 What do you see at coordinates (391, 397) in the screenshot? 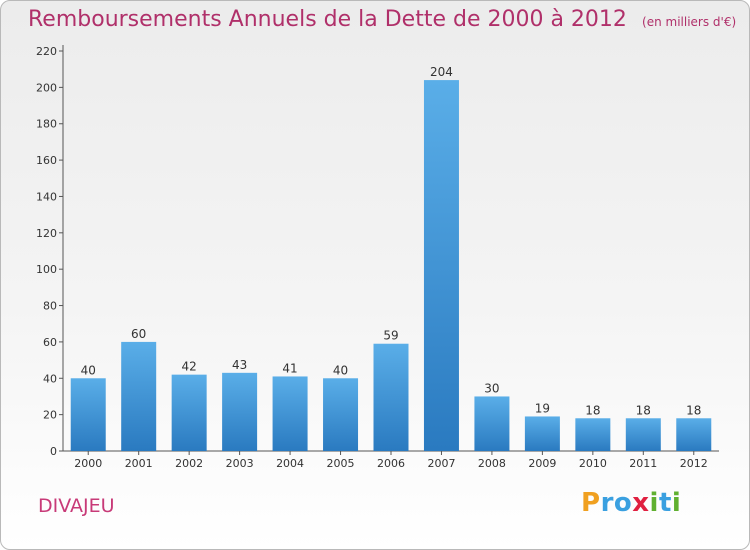
I see `bar-2006` at bounding box center [391, 397].